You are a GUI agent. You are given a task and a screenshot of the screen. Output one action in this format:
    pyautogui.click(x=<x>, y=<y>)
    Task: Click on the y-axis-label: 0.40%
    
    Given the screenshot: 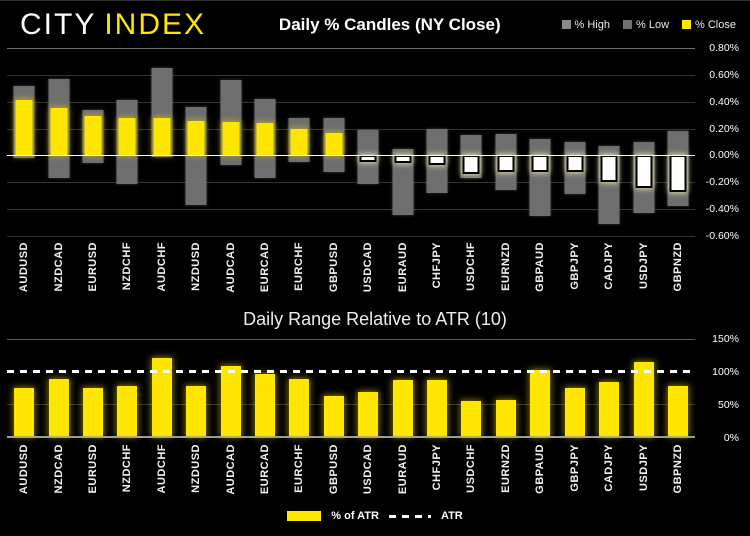 What is the action you would take?
    pyautogui.click(x=724, y=101)
    